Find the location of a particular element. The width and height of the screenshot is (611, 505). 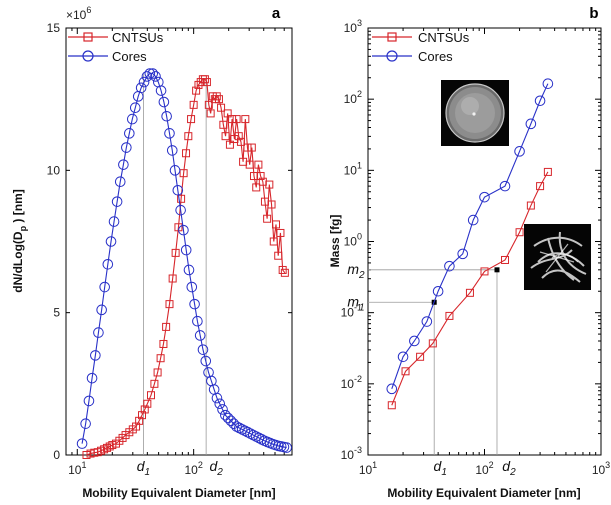

panel-b-m-label: m2 is located at coordinates (356, 271).